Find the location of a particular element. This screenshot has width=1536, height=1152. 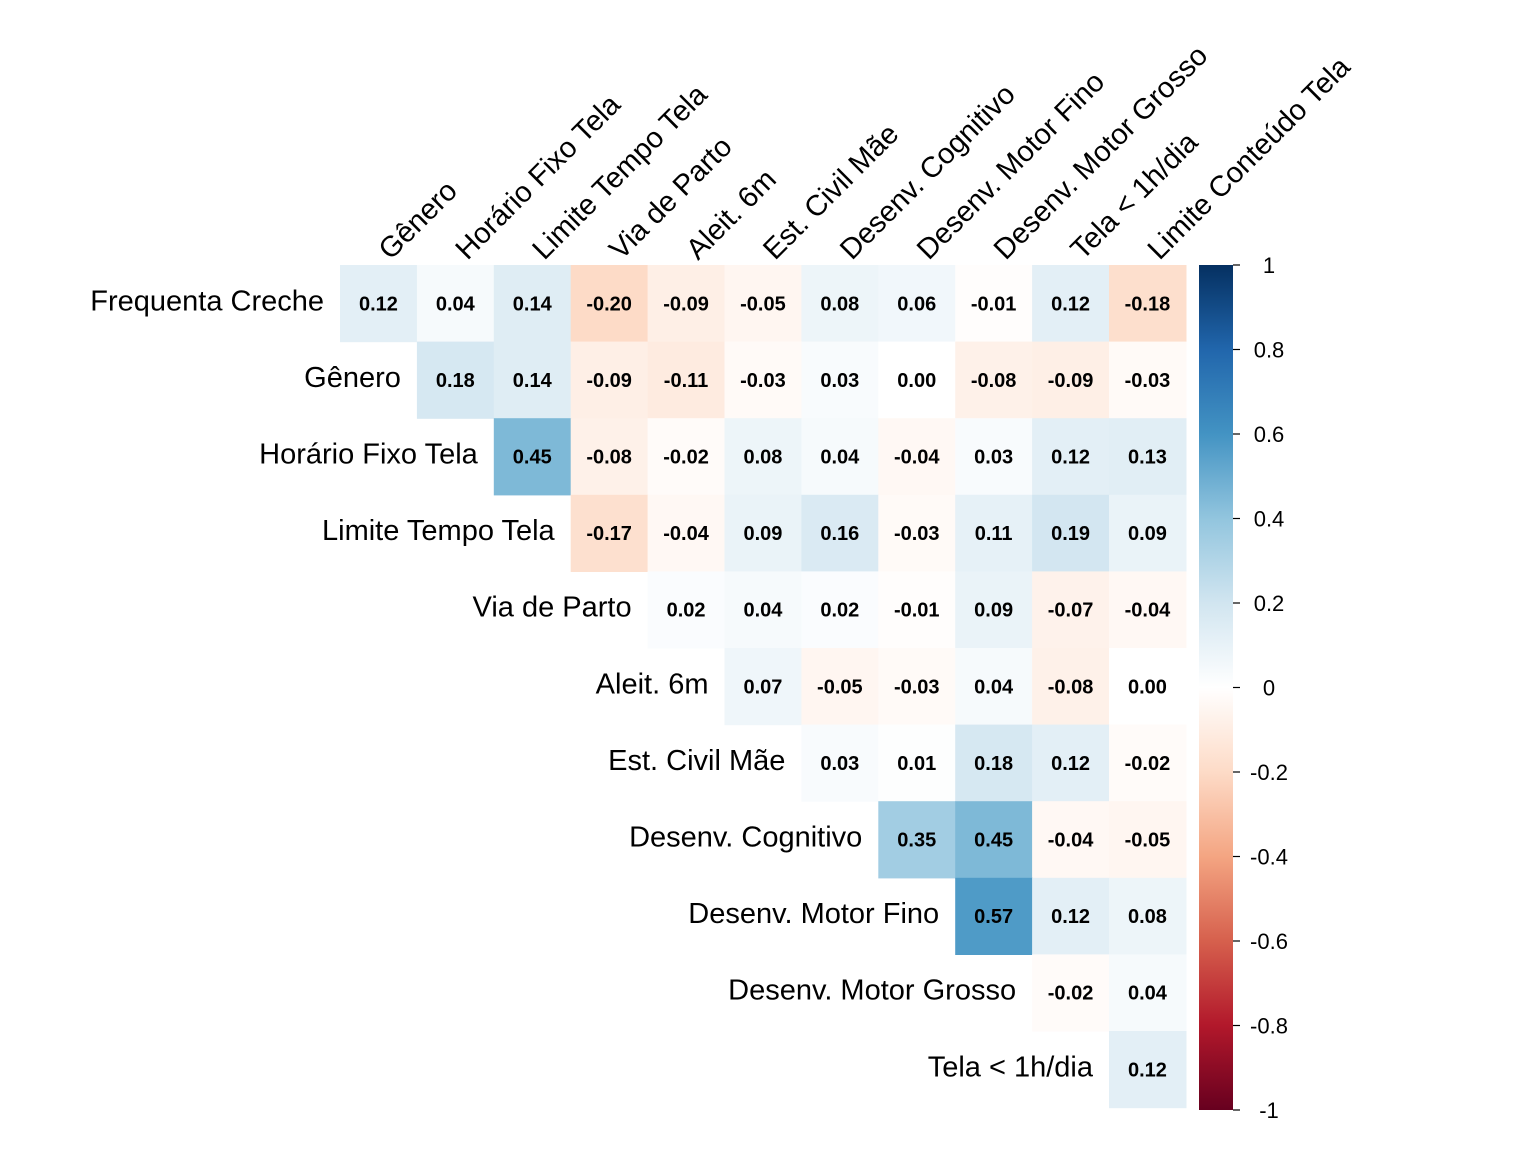

cell-value-label: 0.02 is located at coordinates (686, 611).